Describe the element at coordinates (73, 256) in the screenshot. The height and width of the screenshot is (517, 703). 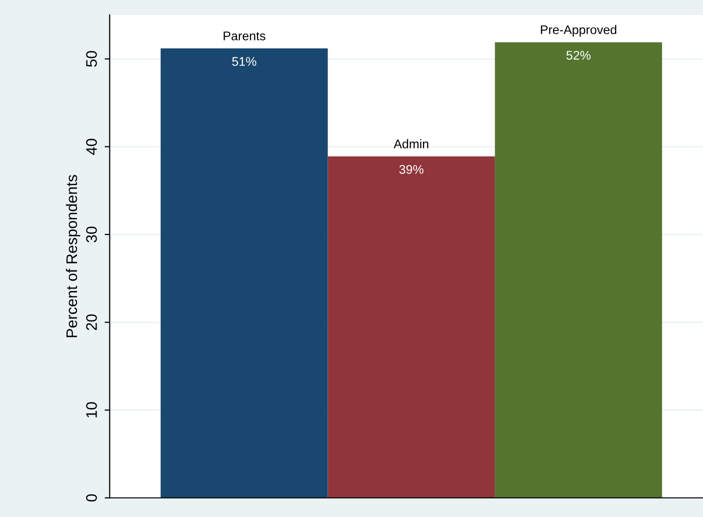
I see `y-axis-title: Percent of Respondents` at that location.